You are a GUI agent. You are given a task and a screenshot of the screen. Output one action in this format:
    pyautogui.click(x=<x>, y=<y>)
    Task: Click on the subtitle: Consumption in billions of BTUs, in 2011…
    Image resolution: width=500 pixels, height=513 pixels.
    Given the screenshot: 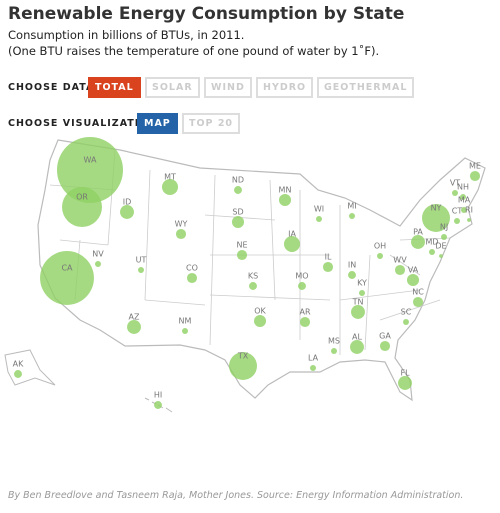 What is the action you would take?
    pyautogui.click(x=126, y=35)
    